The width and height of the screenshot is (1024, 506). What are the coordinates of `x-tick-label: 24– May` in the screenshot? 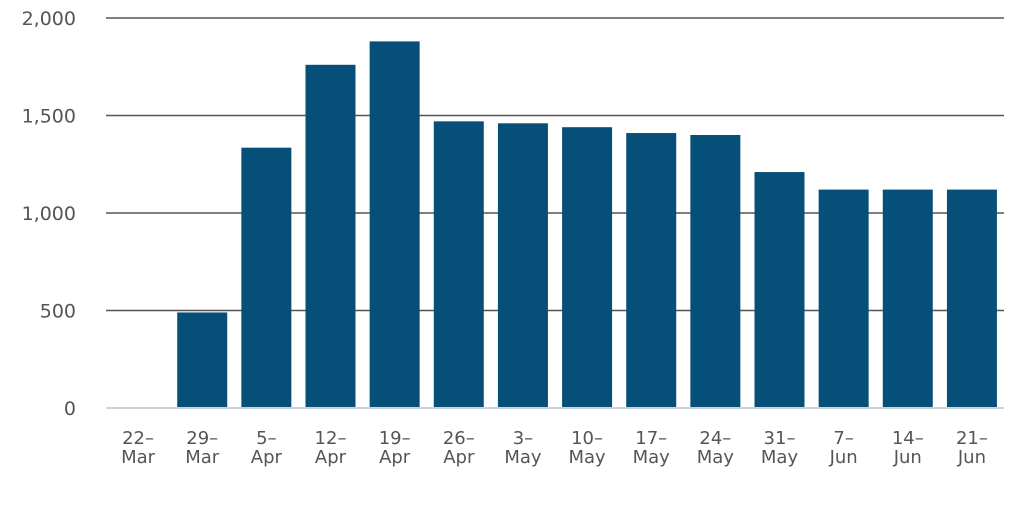 It's located at (716, 448).